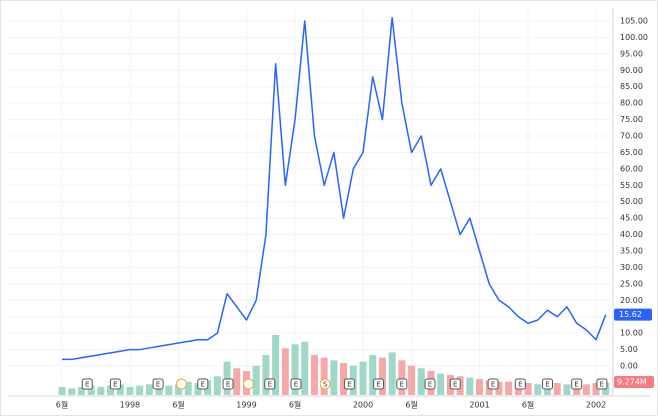 Image resolution: width=658 pixels, height=416 pixels. Describe the element at coordinates (631, 234) in the screenshot. I see `y-tick-label: 40.00` at that location.